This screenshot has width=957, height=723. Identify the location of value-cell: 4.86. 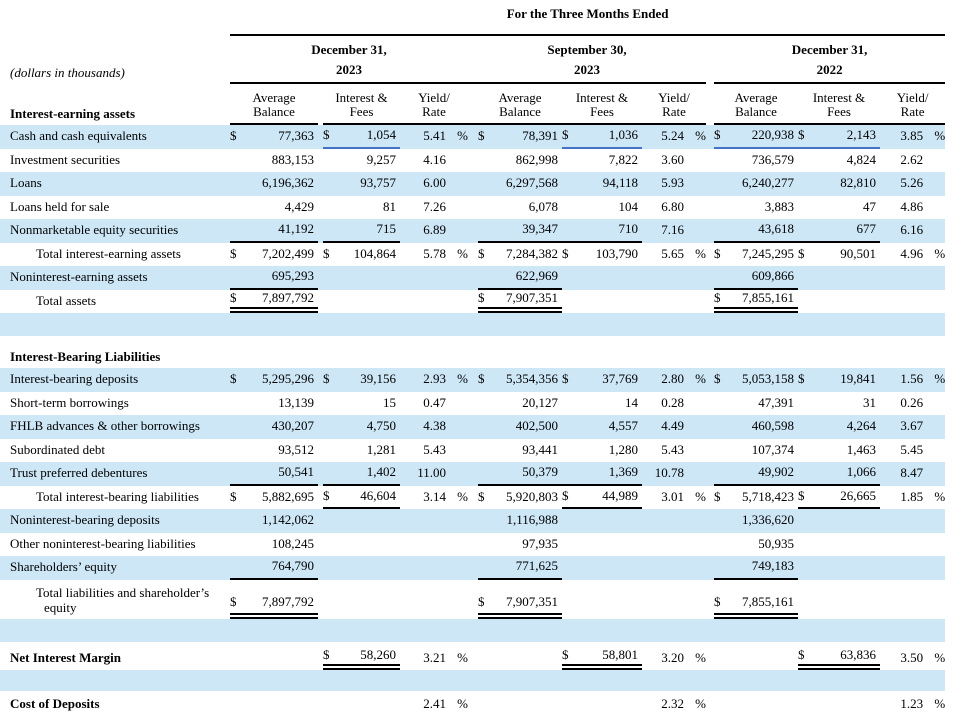
(912, 208).